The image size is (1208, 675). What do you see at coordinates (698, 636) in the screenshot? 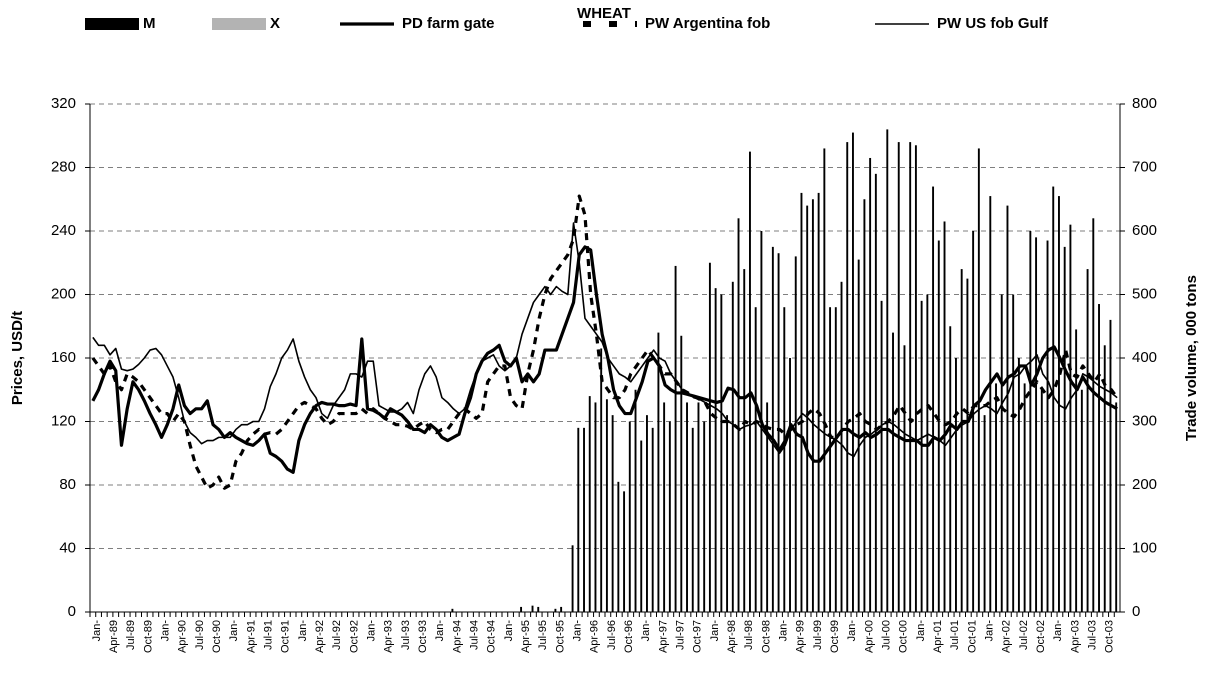
I see `x-tick-label: Oct-97` at bounding box center [698, 636].